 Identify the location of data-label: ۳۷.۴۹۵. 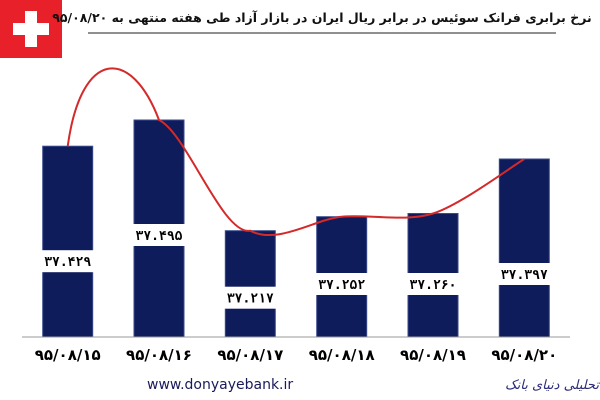
(159, 236).